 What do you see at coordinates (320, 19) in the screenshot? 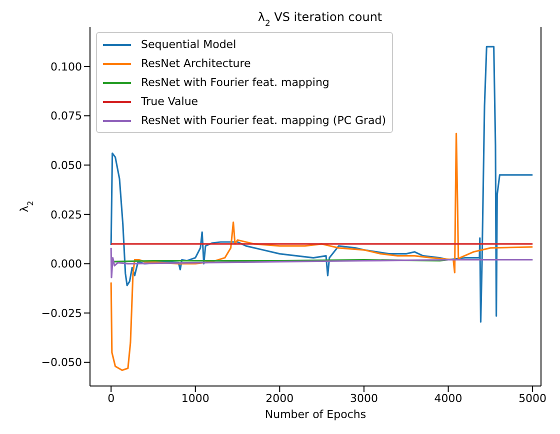
I see `chart-title: λ$_{2}$ VS iteration count` at bounding box center [320, 19].